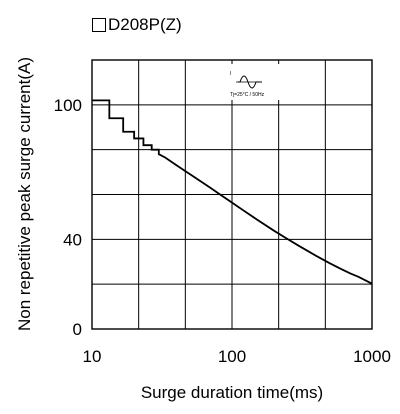  I want to click on y-tick-label: 0, so click(77, 329).